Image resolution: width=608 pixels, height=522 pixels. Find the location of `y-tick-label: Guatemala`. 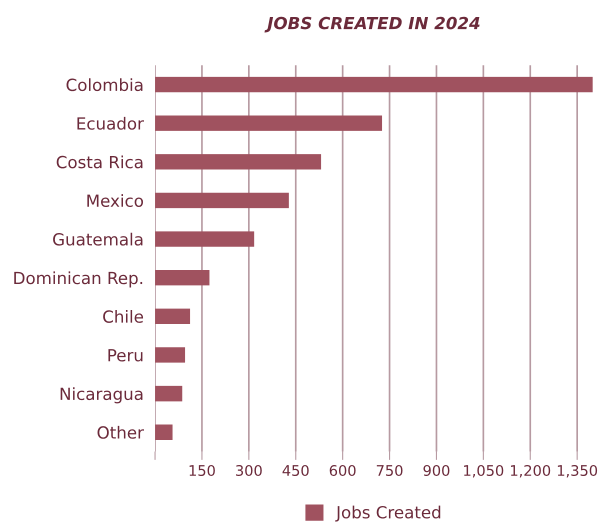

y-tick-label: Guatemala is located at coordinates (97, 239).